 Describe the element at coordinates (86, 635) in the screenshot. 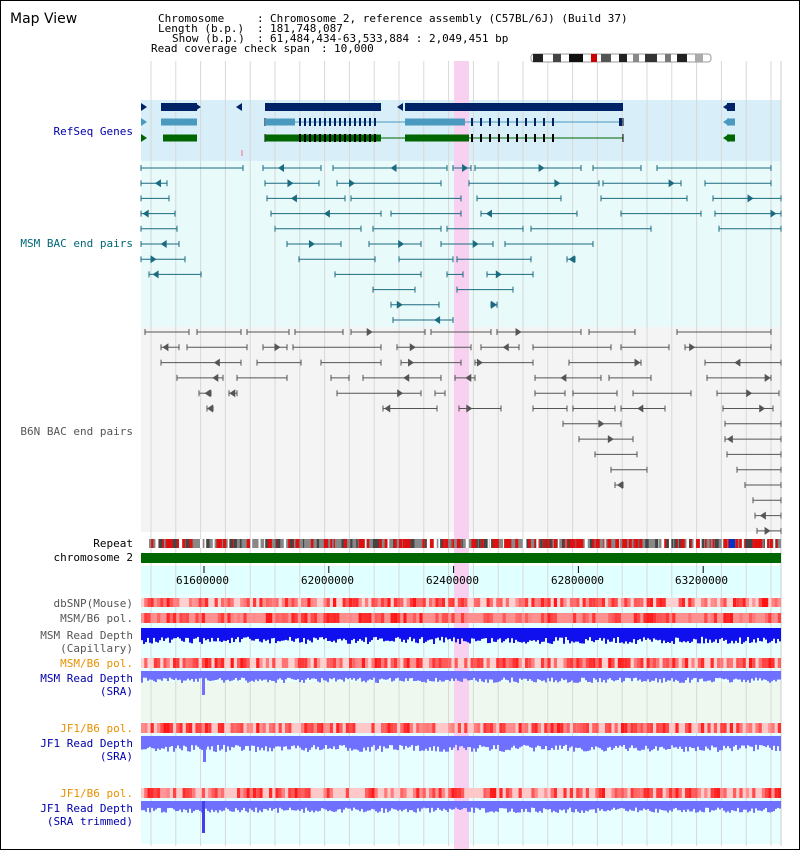

I see `label-msm-depth-capillary: MSM Read Depth` at that location.